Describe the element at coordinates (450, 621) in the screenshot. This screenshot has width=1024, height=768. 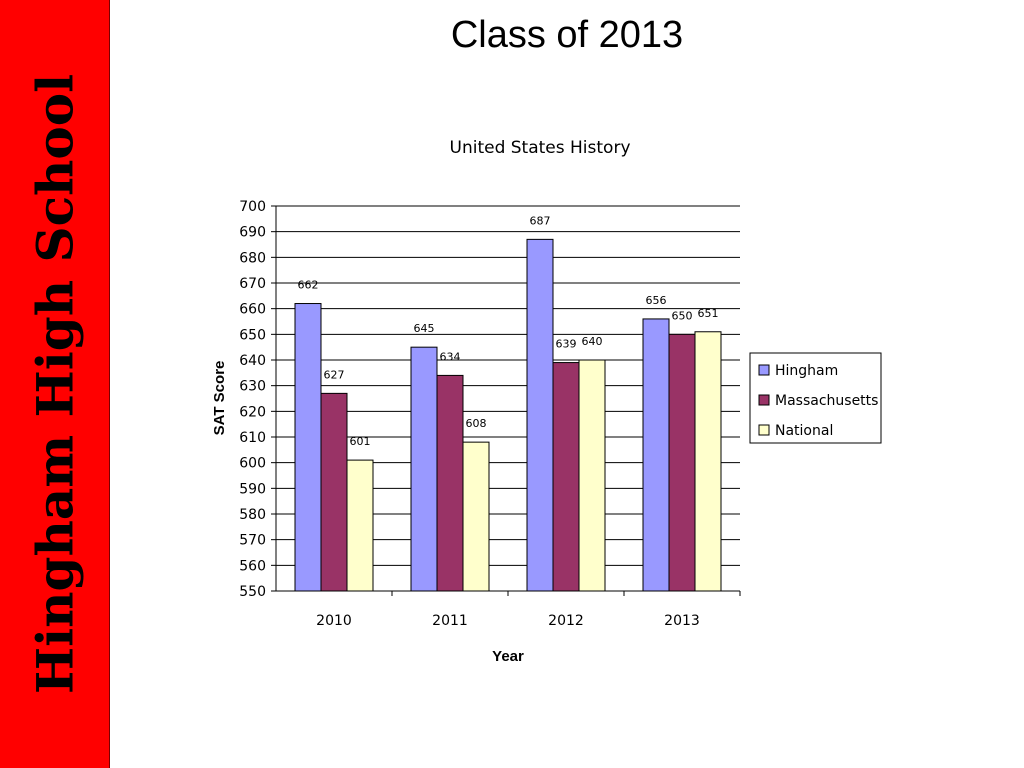
I see `x-tick-label: 2011` at that location.